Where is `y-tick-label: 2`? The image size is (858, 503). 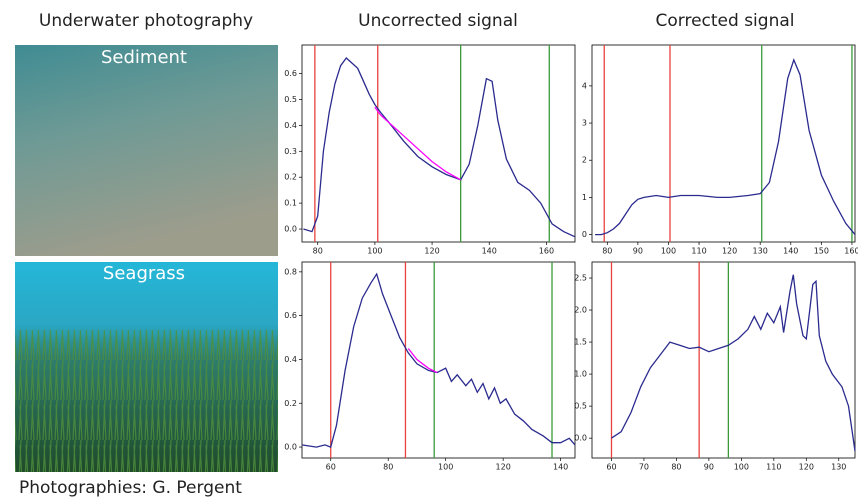 y-tick-label: 2 is located at coordinates (584, 160).